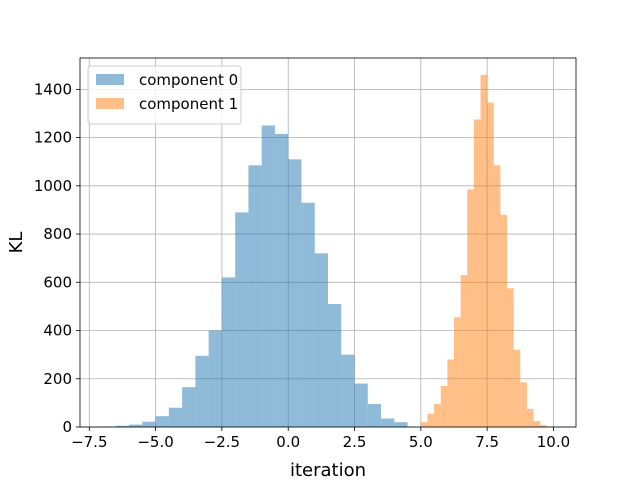 The height and width of the screenshot is (480, 640). I want to click on x-tick-label: 7.5, so click(487, 442).